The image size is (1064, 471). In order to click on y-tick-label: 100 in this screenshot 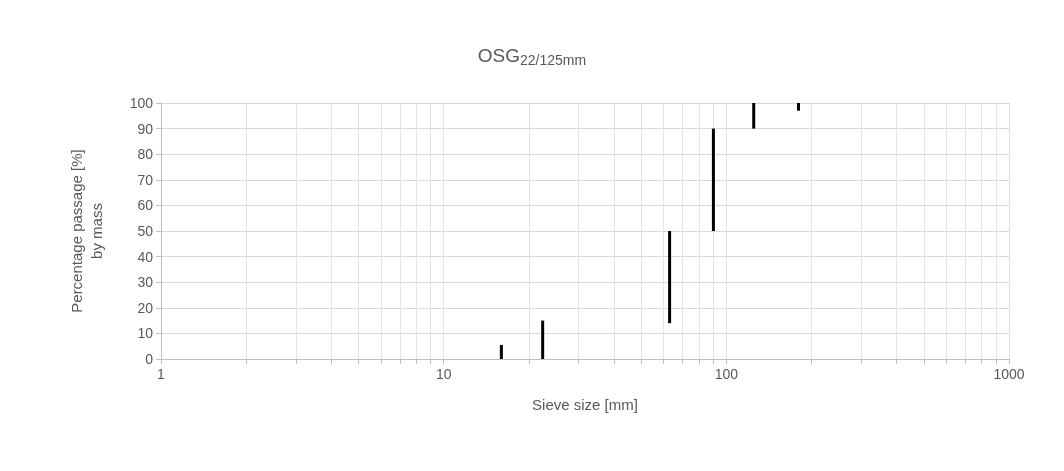, I will do `click(141, 103)`.